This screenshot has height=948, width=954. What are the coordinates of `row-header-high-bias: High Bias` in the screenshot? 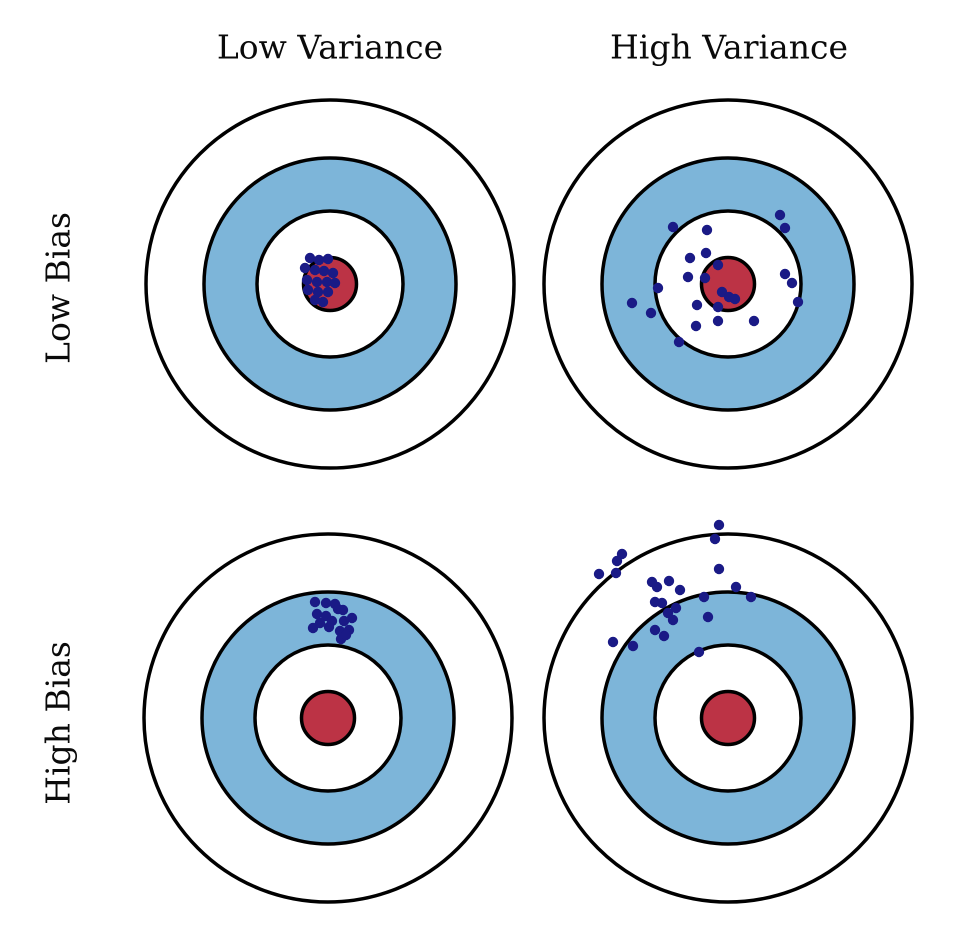 It's located at (58, 723).